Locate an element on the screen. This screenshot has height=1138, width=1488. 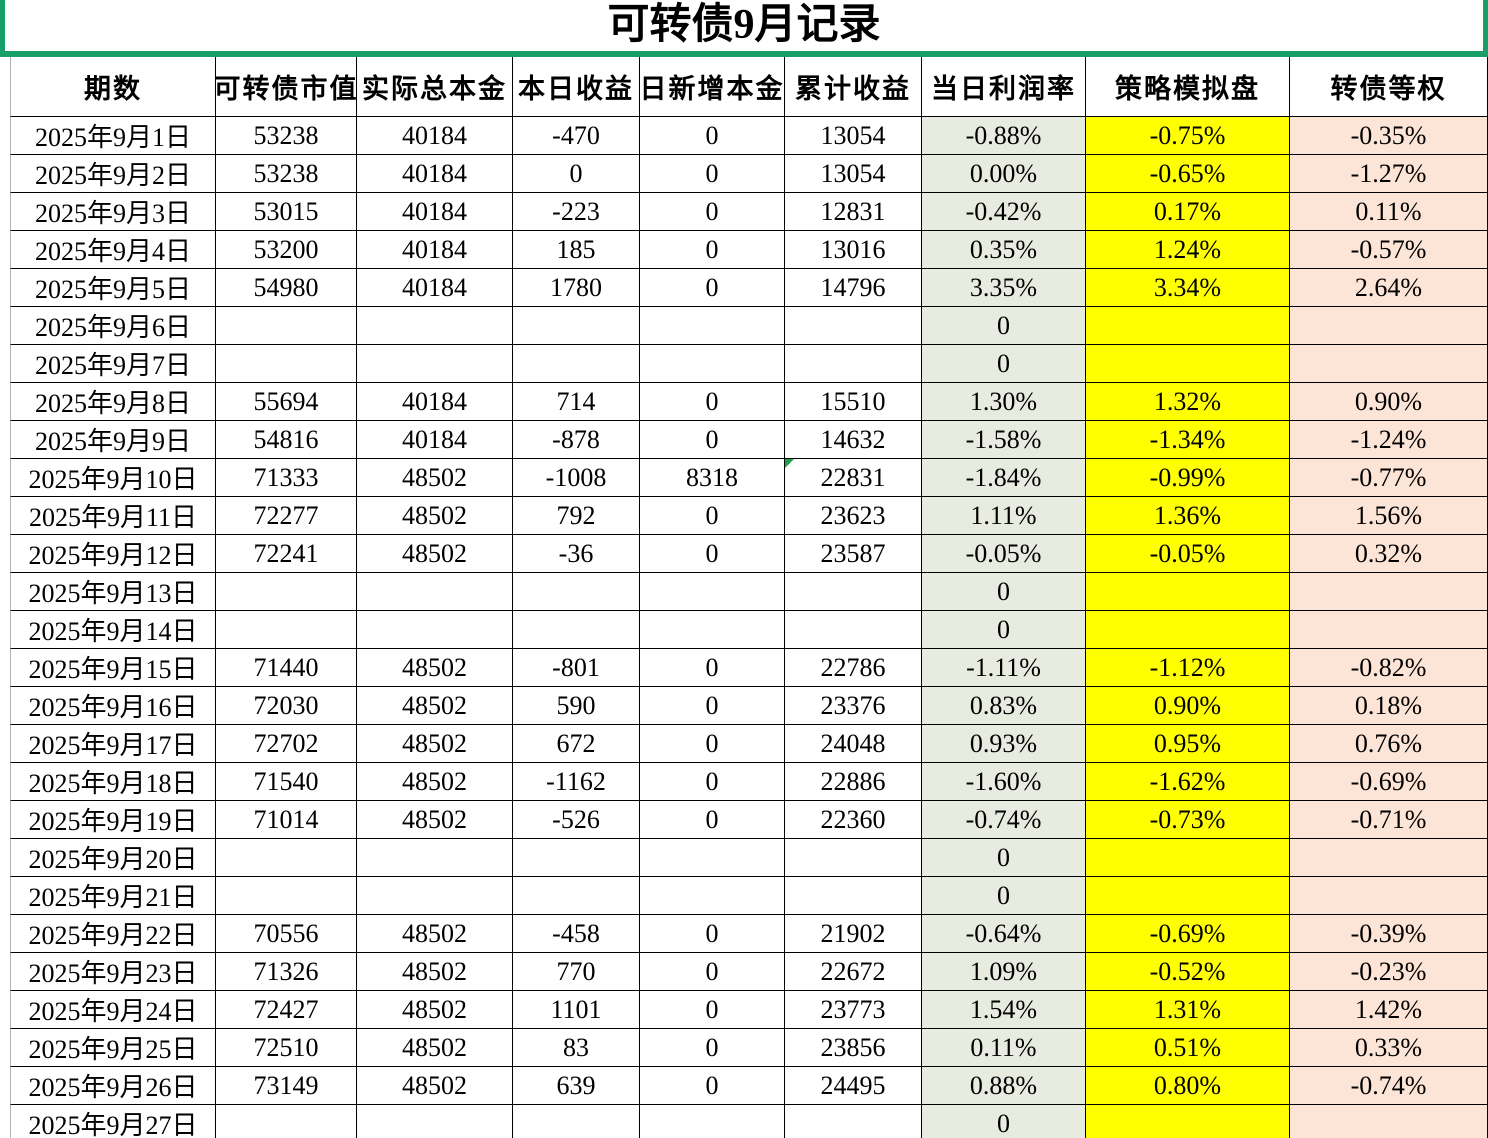
cell-market-value: 55694 is located at coordinates (286, 402).